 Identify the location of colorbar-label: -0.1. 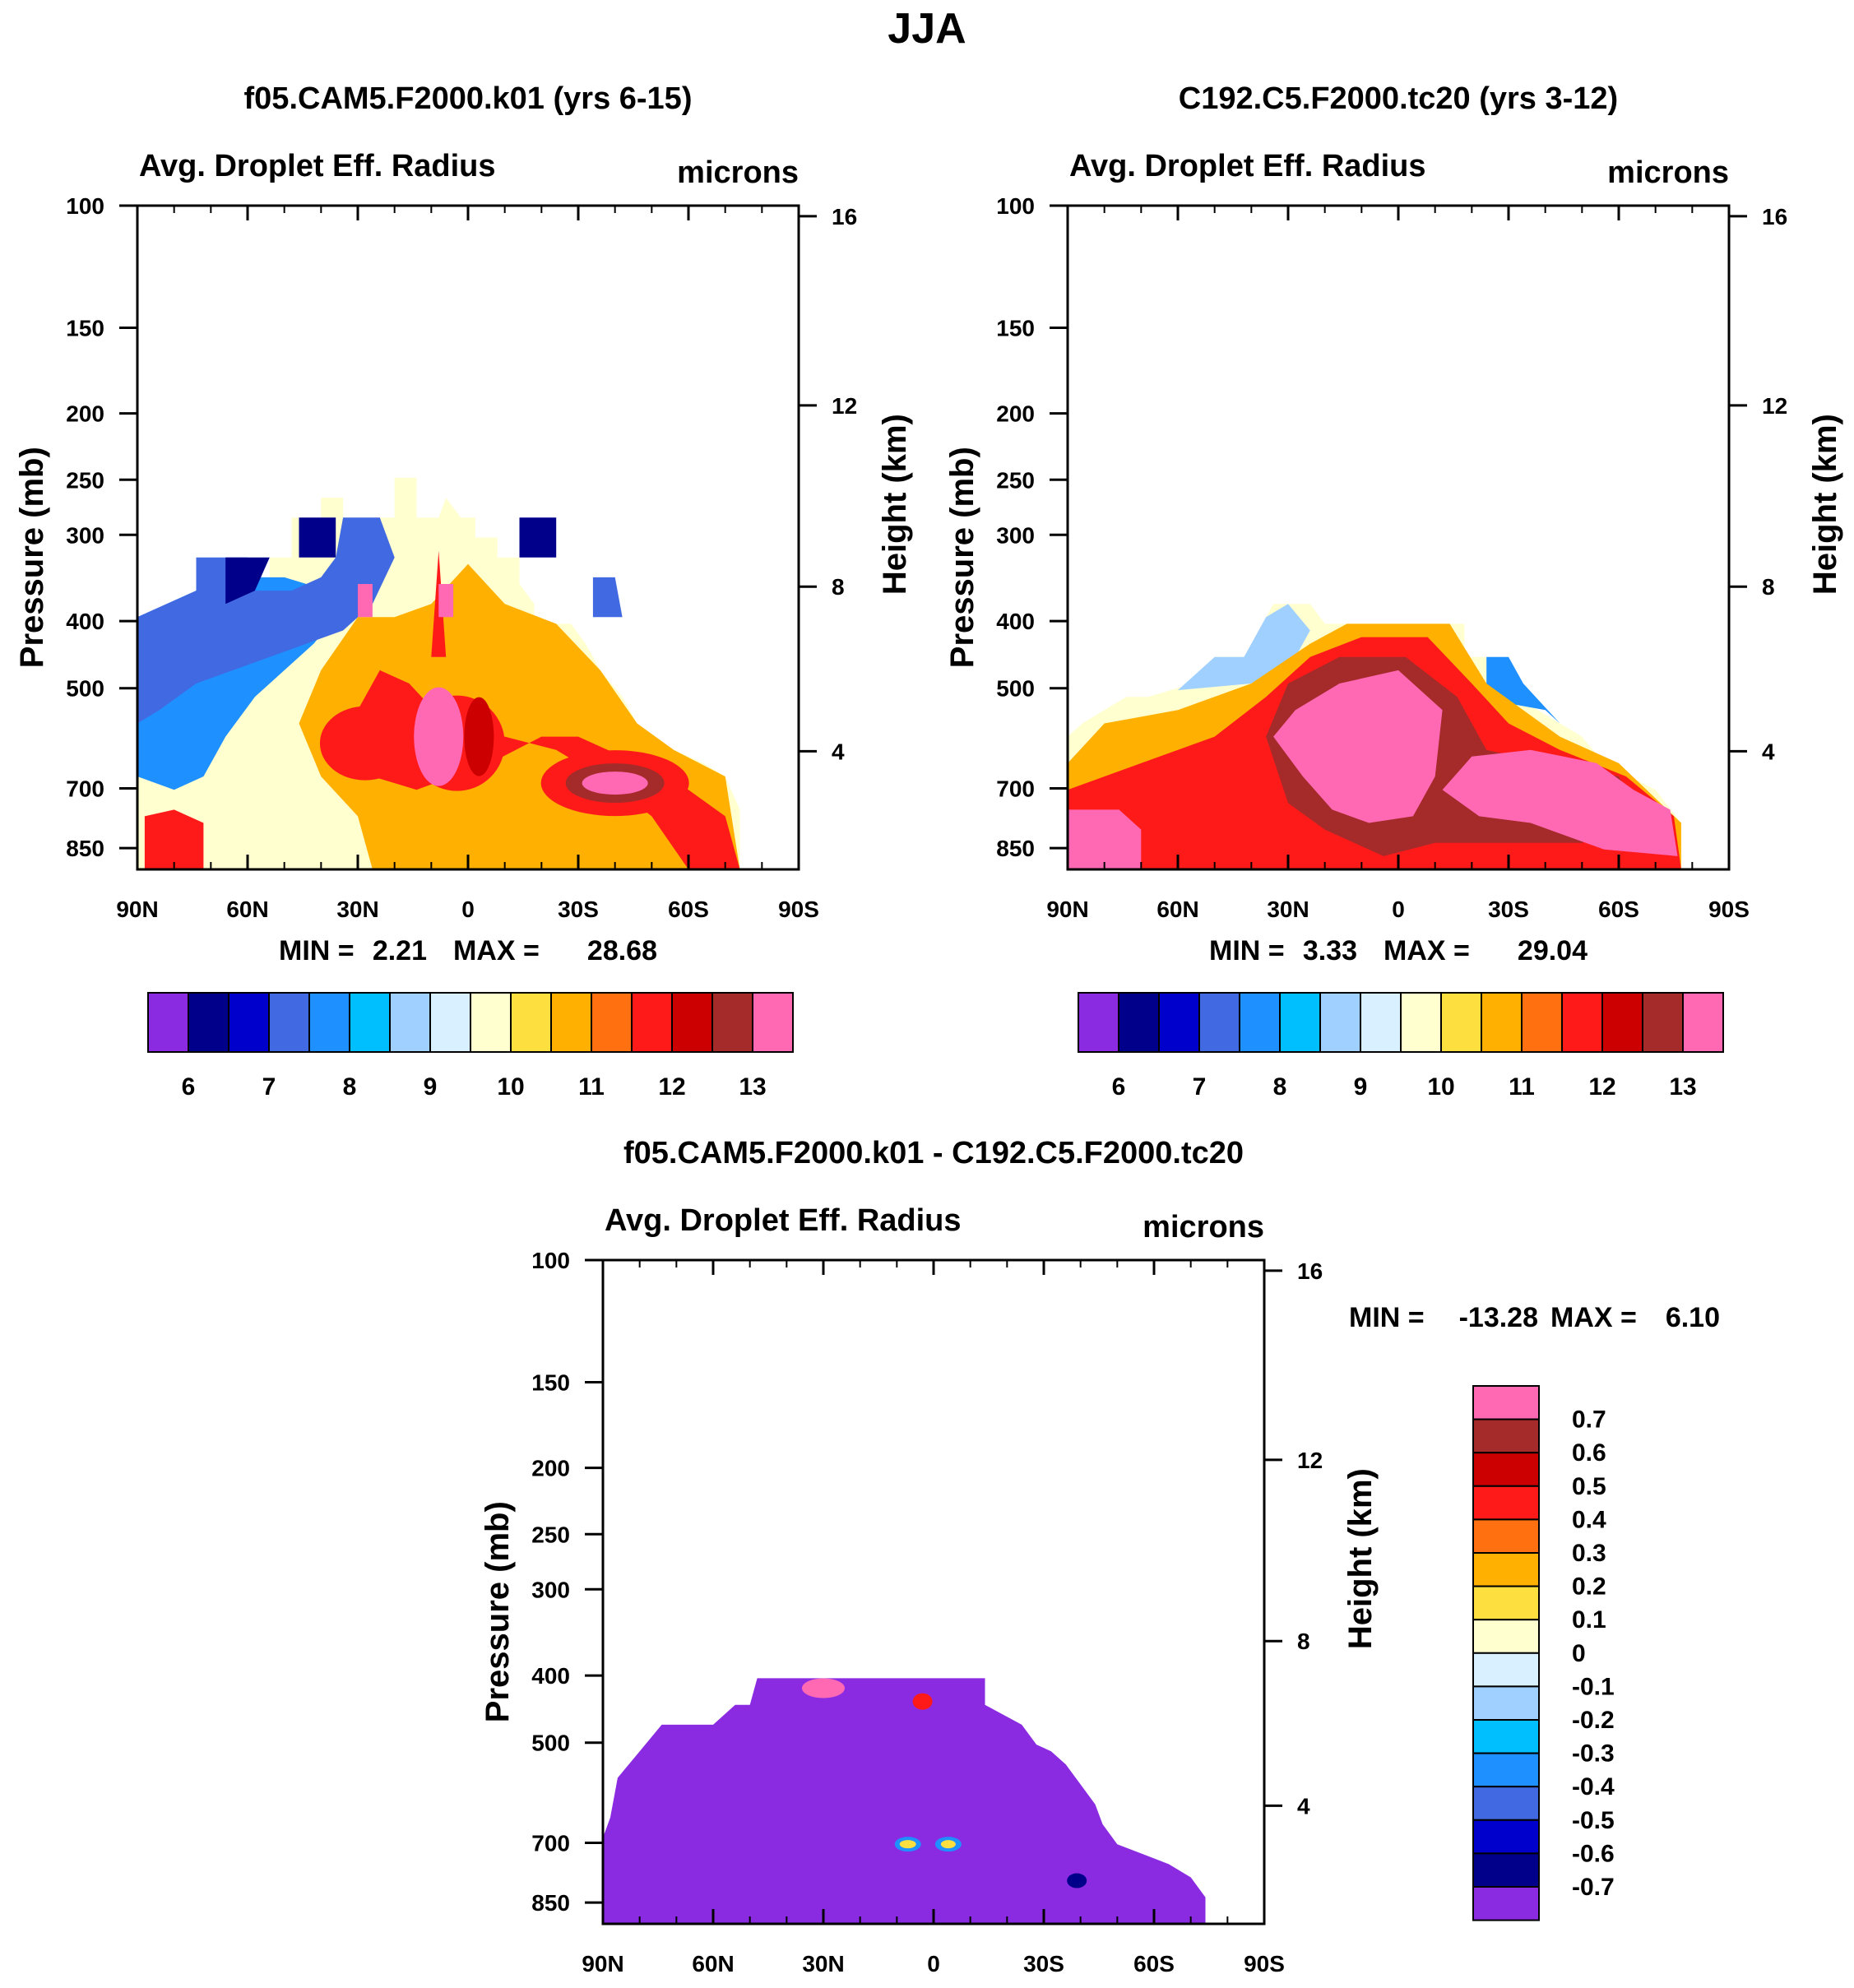
(1593, 1687).